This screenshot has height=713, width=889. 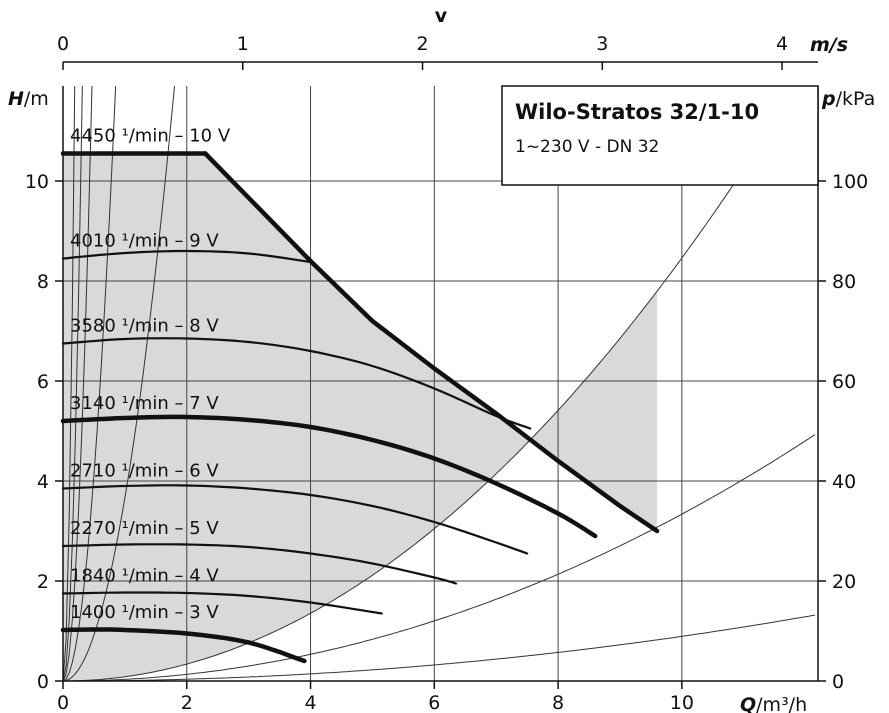 I want to click on title-box, so click(x=660, y=135).